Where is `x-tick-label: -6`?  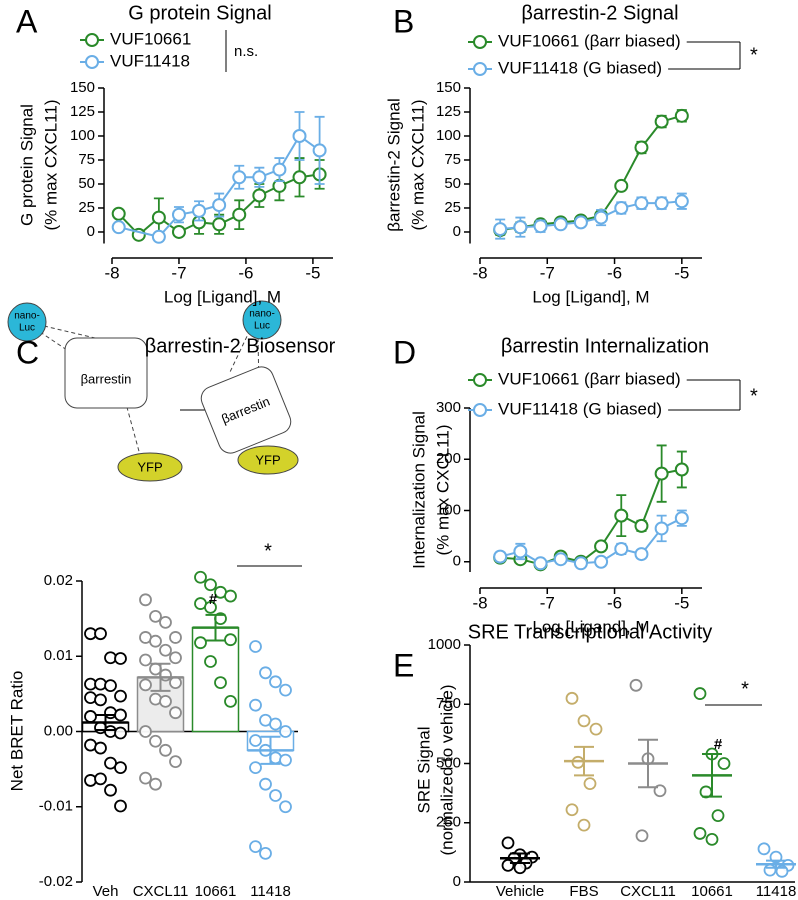 x-tick-label: -6 is located at coordinates (614, 272).